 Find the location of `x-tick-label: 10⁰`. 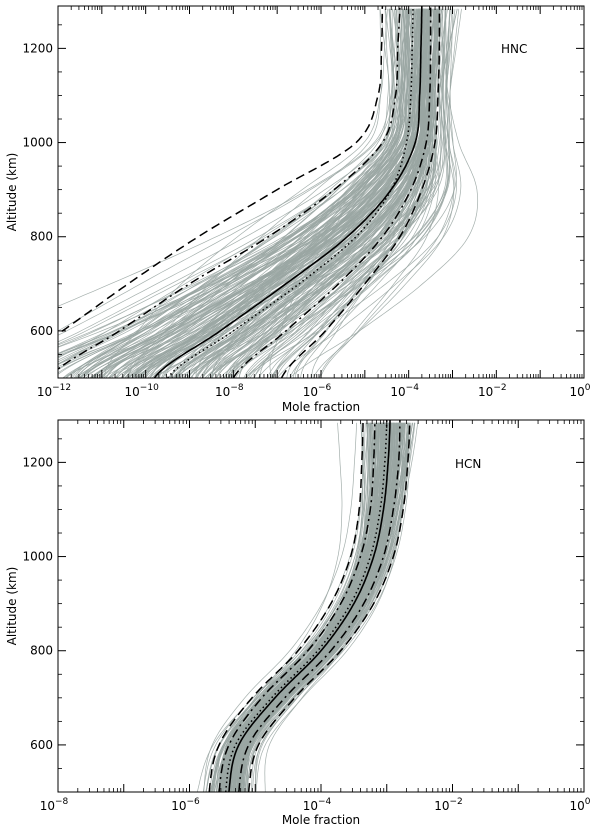

x-tick-label: 10⁰ is located at coordinates (579, 805).